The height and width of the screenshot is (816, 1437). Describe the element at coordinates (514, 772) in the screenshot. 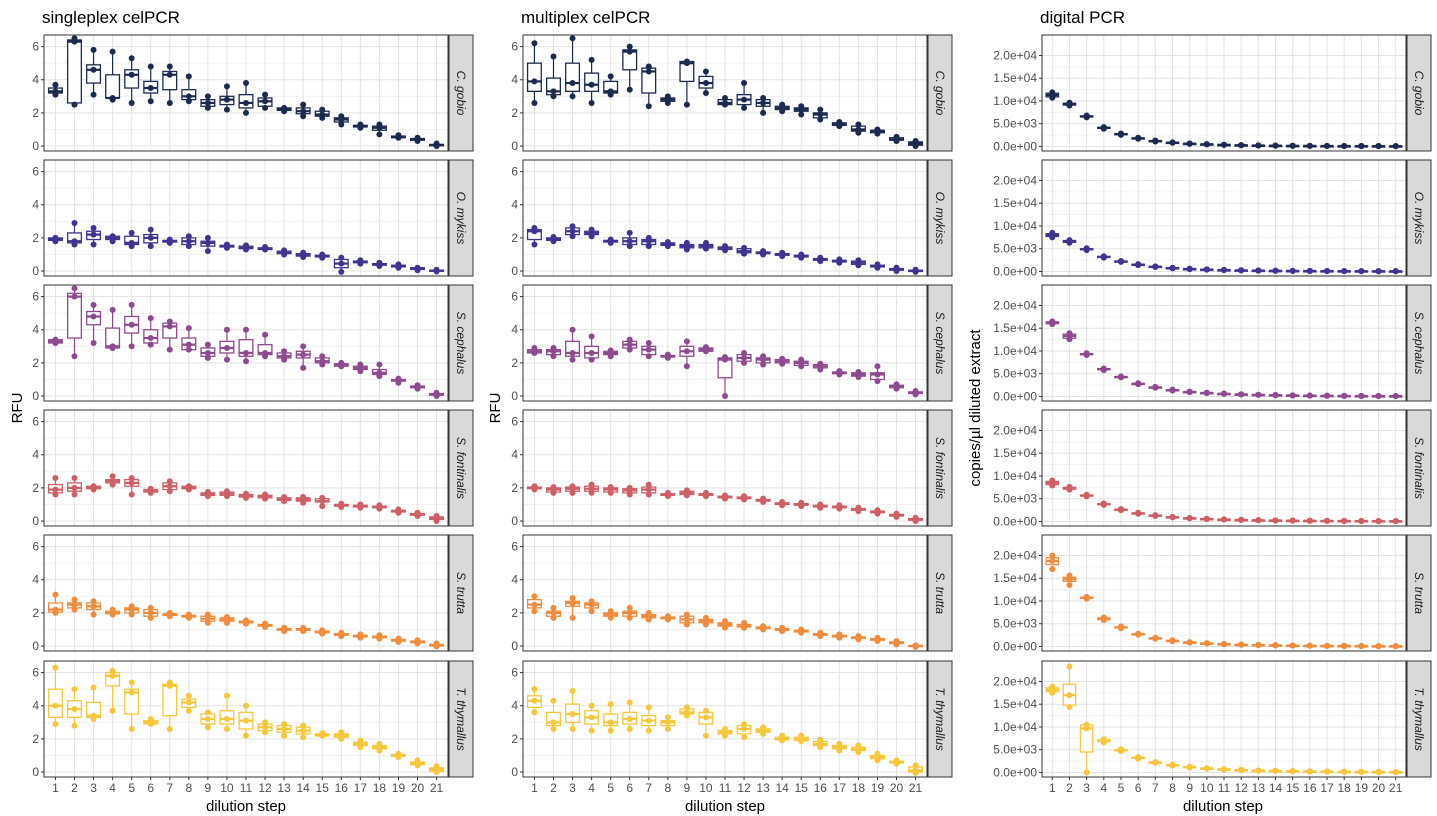

I see `y-tick-label: 0` at that location.